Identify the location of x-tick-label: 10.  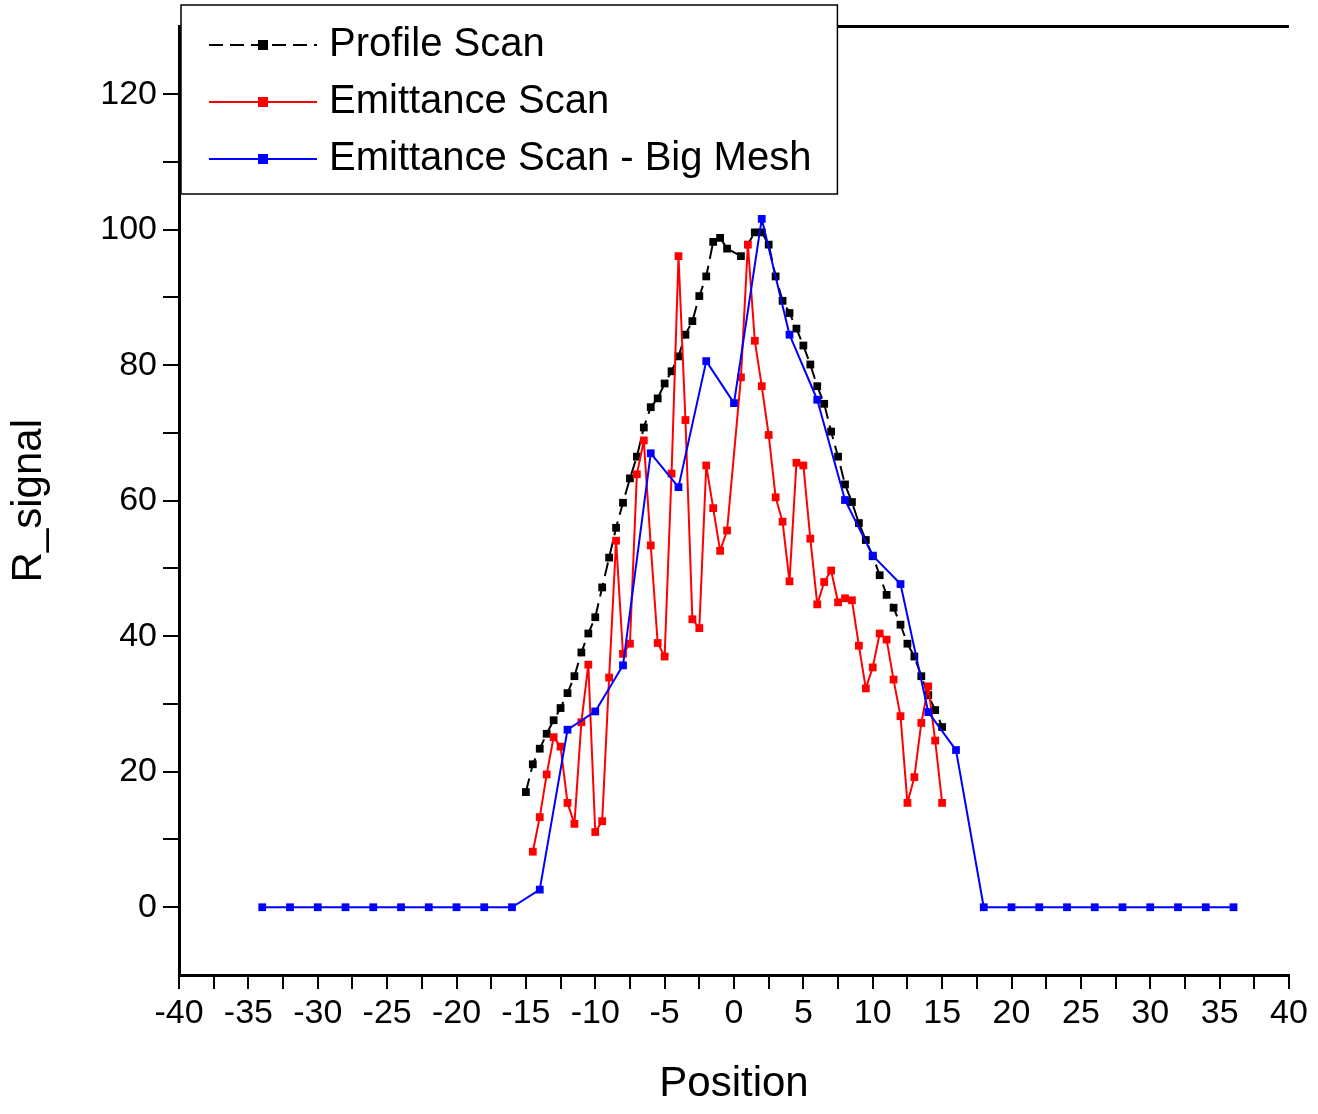
(872, 1010).